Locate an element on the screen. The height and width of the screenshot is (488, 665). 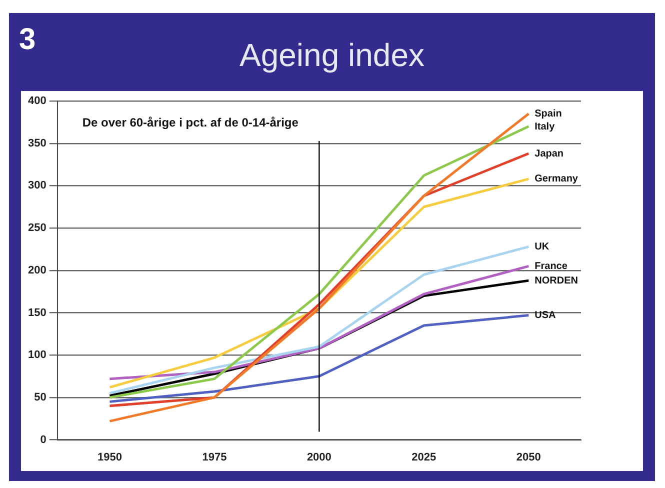
y-tick-label: 300 is located at coordinates (37, 186).